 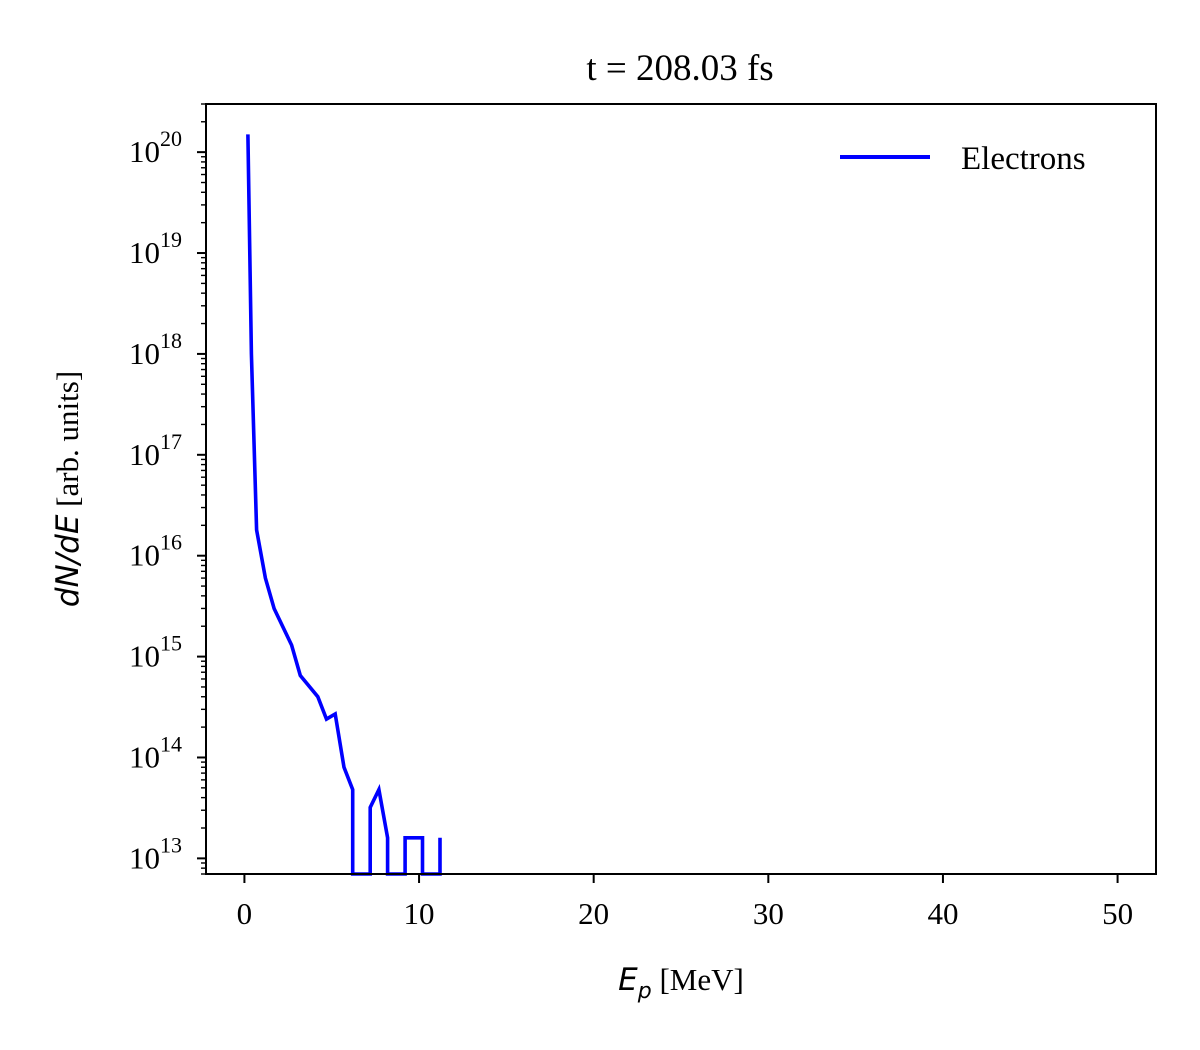 I want to click on x-tick-label: 0, so click(x=245, y=913).